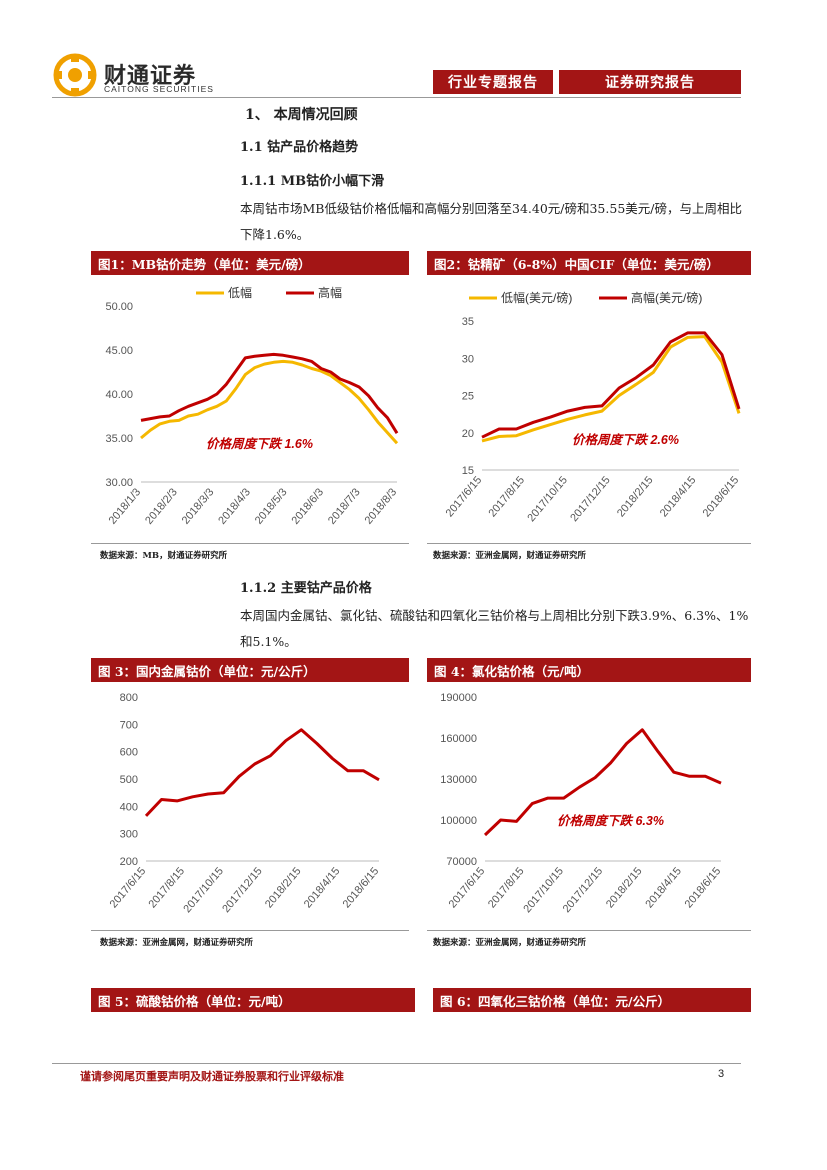  Describe the element at coordinates (119, 483) in the screenshot. I see `y-tick-label: 30.00` at that location.